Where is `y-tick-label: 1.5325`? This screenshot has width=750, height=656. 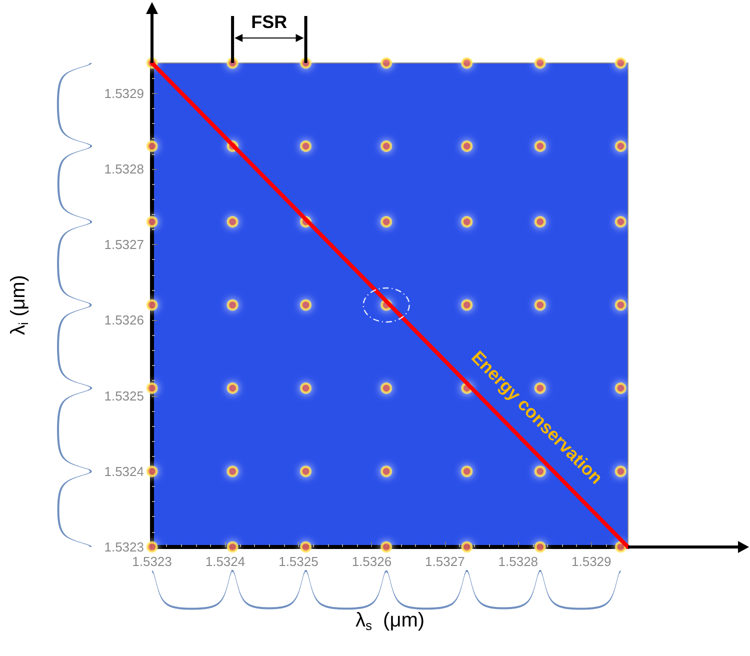
y-tick-label: 1.5325 is located at coordinates (124, 396).